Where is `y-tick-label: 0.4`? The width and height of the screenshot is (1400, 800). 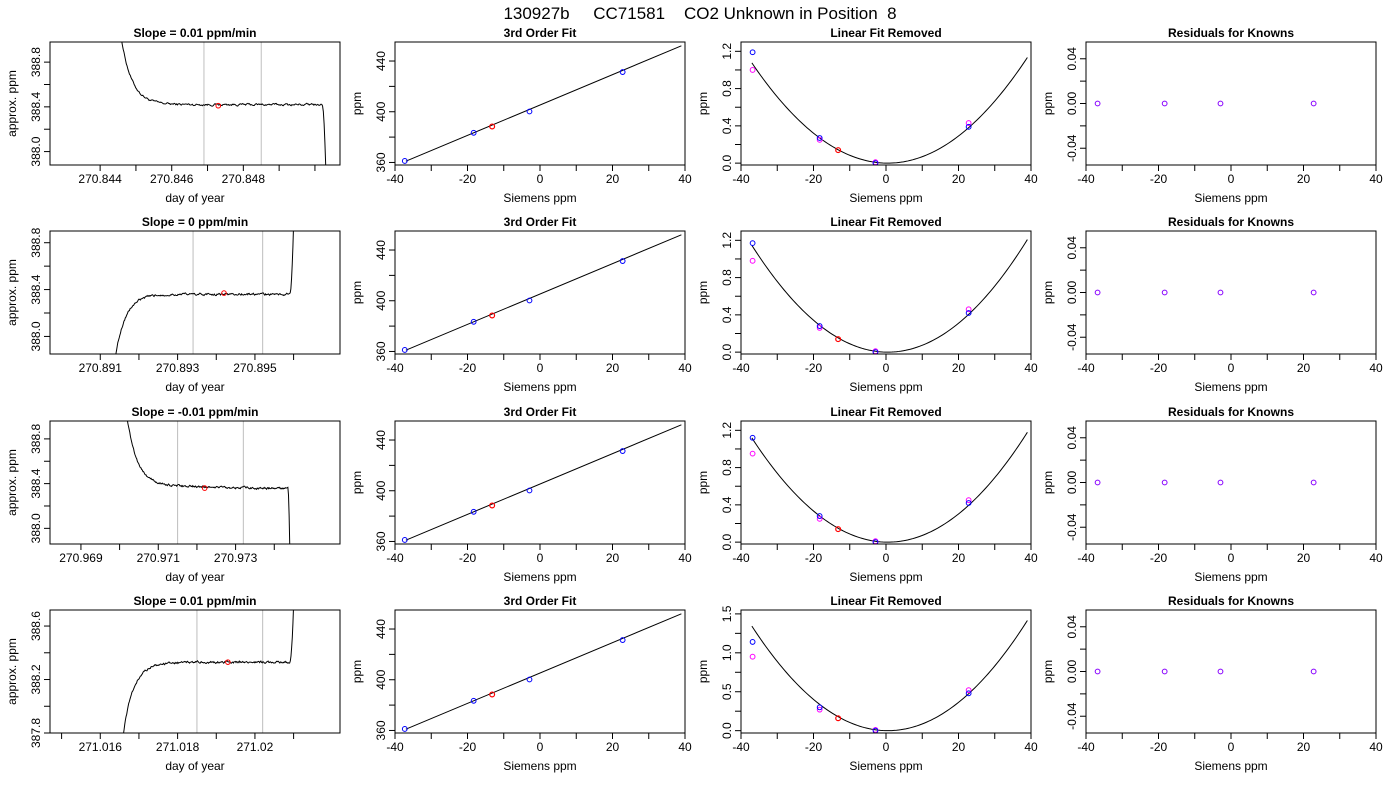 y-tick-label: 0.4 is located at coordinates (727, 314).